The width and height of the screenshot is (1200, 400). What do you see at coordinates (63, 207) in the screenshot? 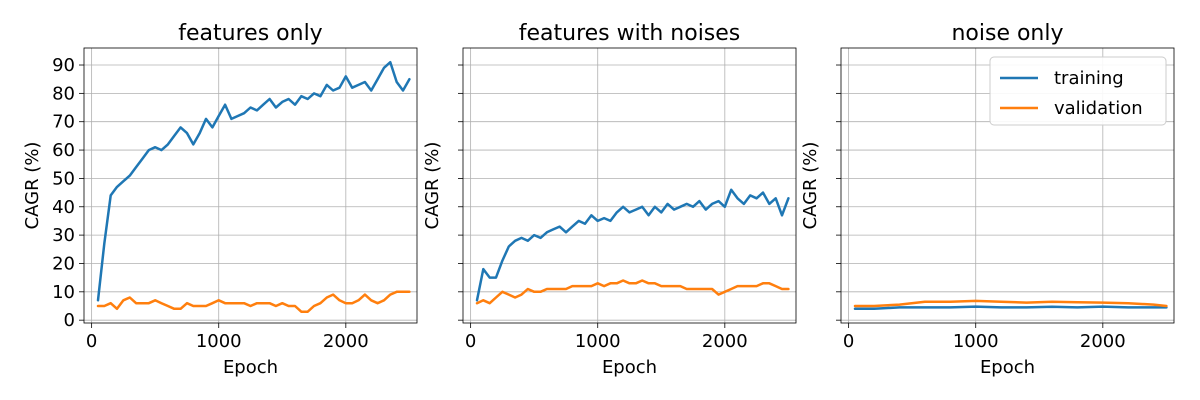
I see `y-tick-label: 40` at bounding box center [63, 207].